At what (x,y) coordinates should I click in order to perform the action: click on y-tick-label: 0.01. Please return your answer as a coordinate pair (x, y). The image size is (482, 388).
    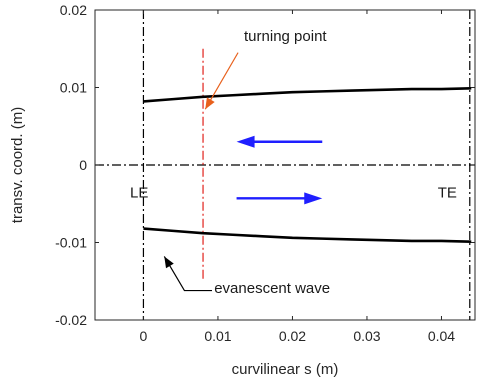
    Looking at the image, I should click on (73, 88).